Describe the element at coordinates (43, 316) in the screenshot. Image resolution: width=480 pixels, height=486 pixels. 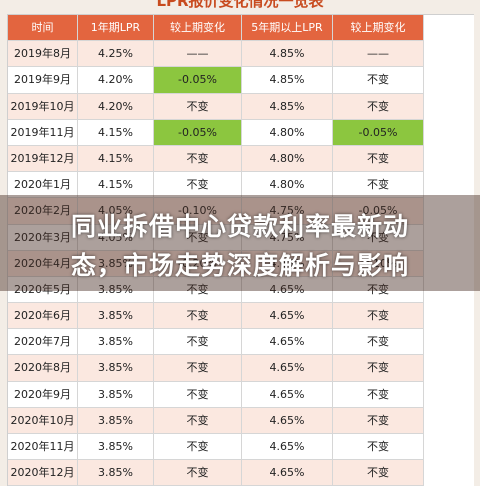
I see `cell-time: 2020年6月` at that location.